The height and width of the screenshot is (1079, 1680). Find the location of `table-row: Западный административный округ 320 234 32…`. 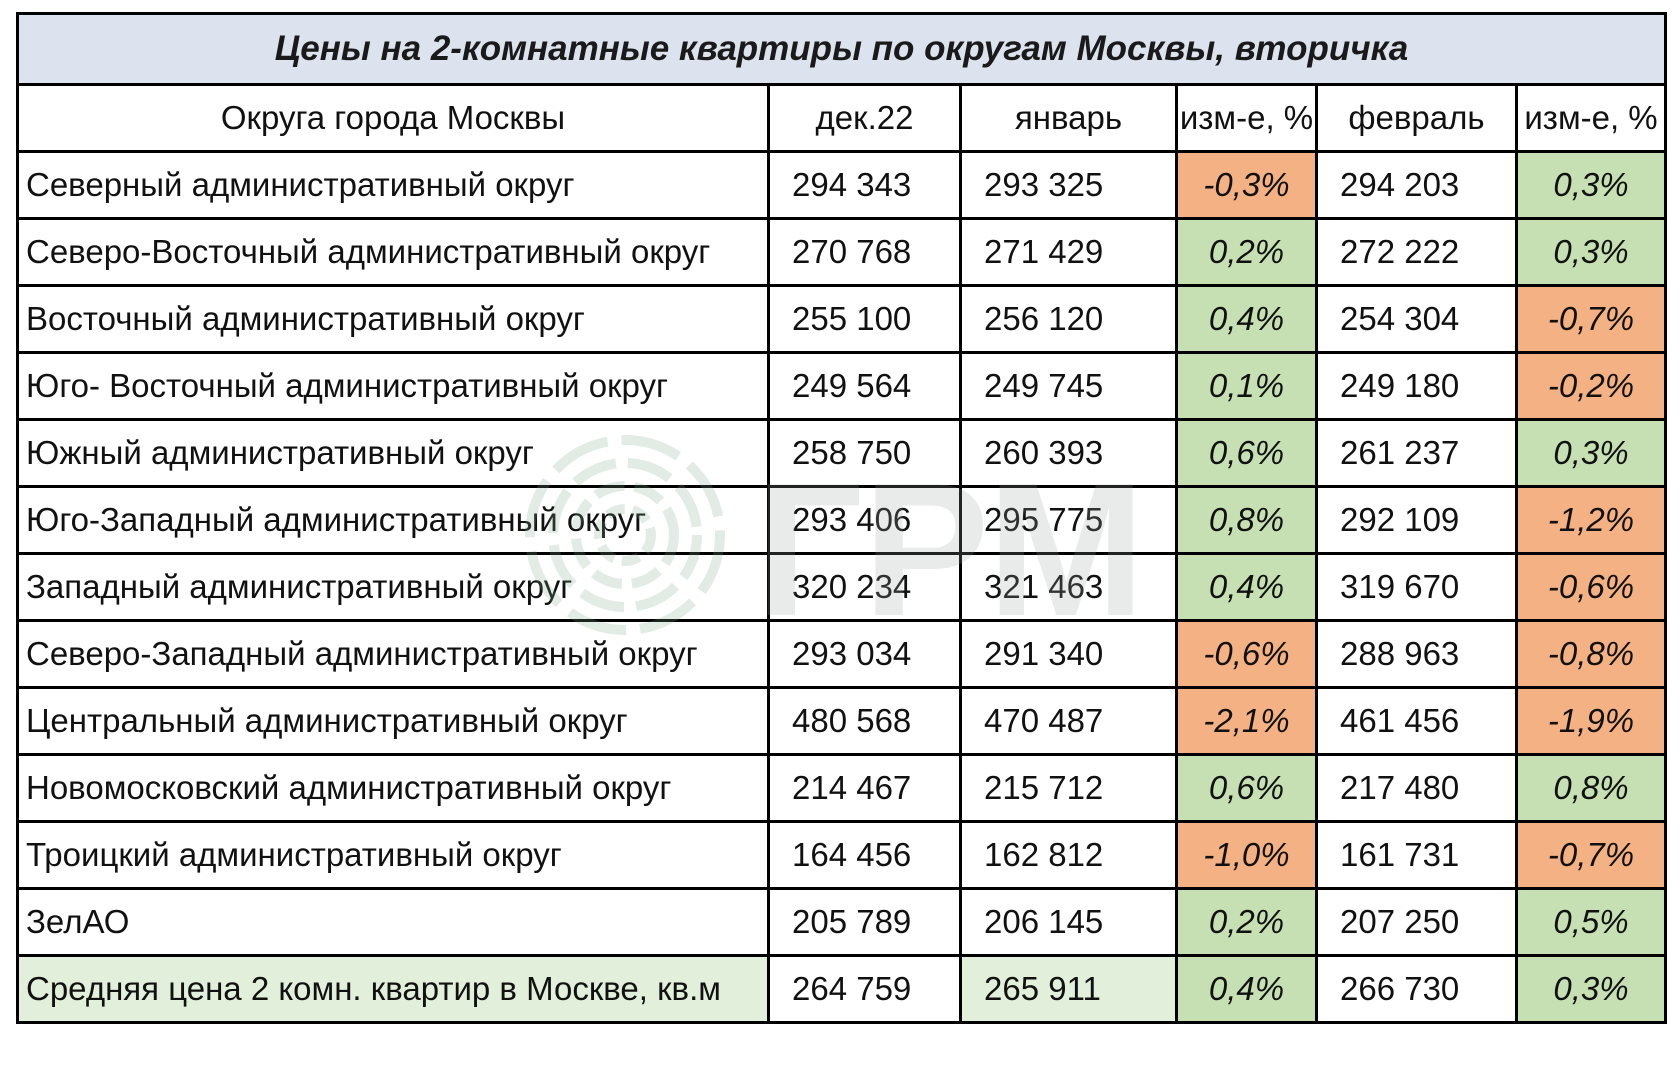

table-row: Западный административный округ 320 234 32… is located at coordinates (842, 587).